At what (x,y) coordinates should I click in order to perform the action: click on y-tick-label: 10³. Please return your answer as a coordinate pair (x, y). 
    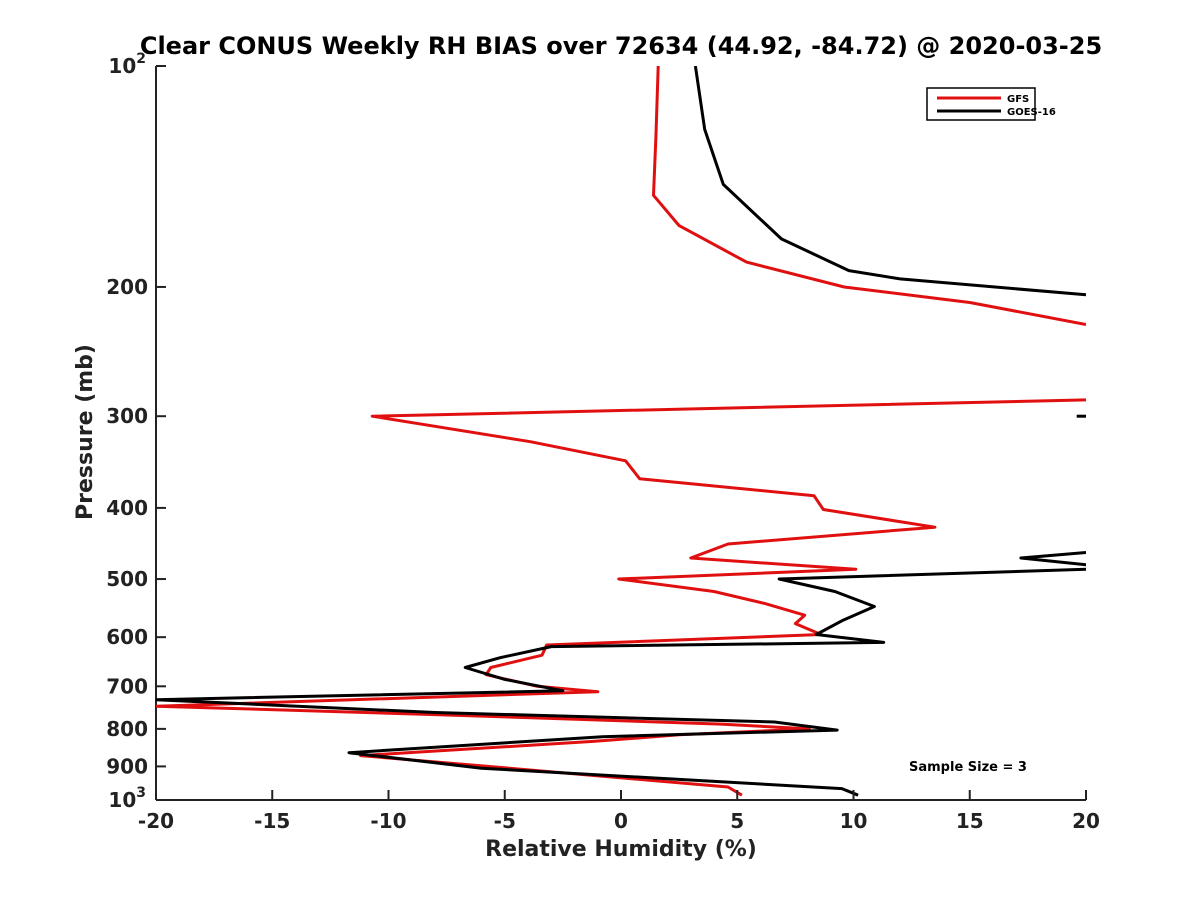
    Looking at the image, I should click on (127, 798).